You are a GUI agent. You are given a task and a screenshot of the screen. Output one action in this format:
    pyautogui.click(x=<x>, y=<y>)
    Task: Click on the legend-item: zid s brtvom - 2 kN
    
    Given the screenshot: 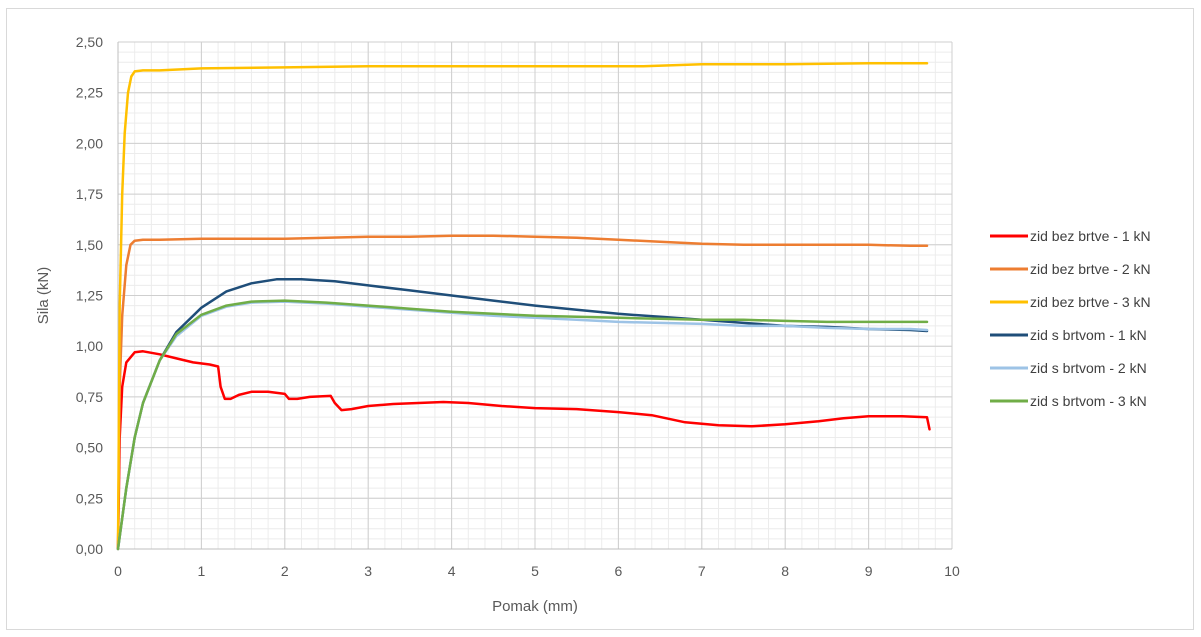 What is the action you would take?
    pyautogui.click(x=1068, y=368)
    